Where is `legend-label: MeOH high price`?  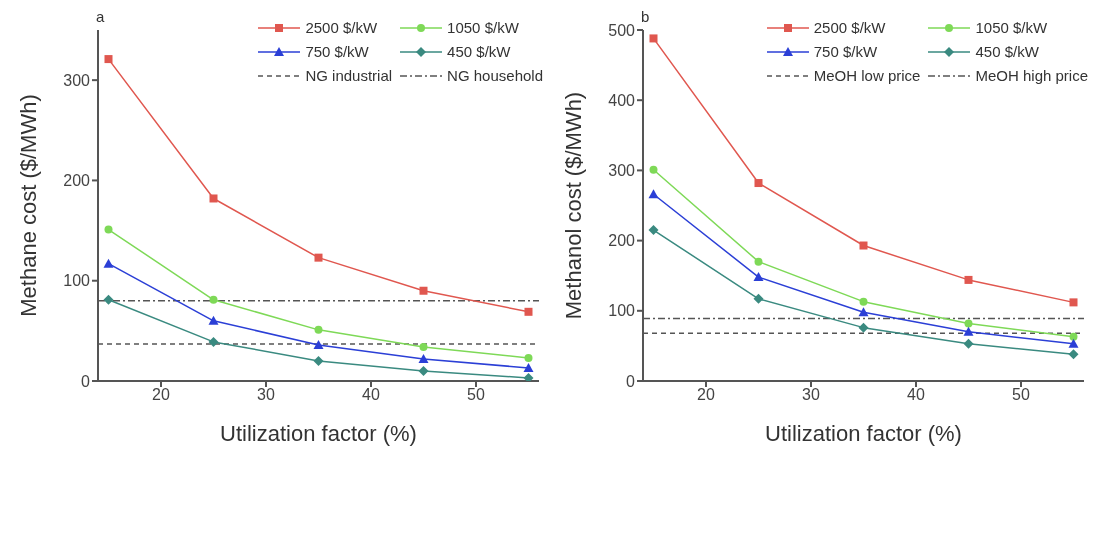
legend-label: MeOH high price is located at coordinates (1031, 76).